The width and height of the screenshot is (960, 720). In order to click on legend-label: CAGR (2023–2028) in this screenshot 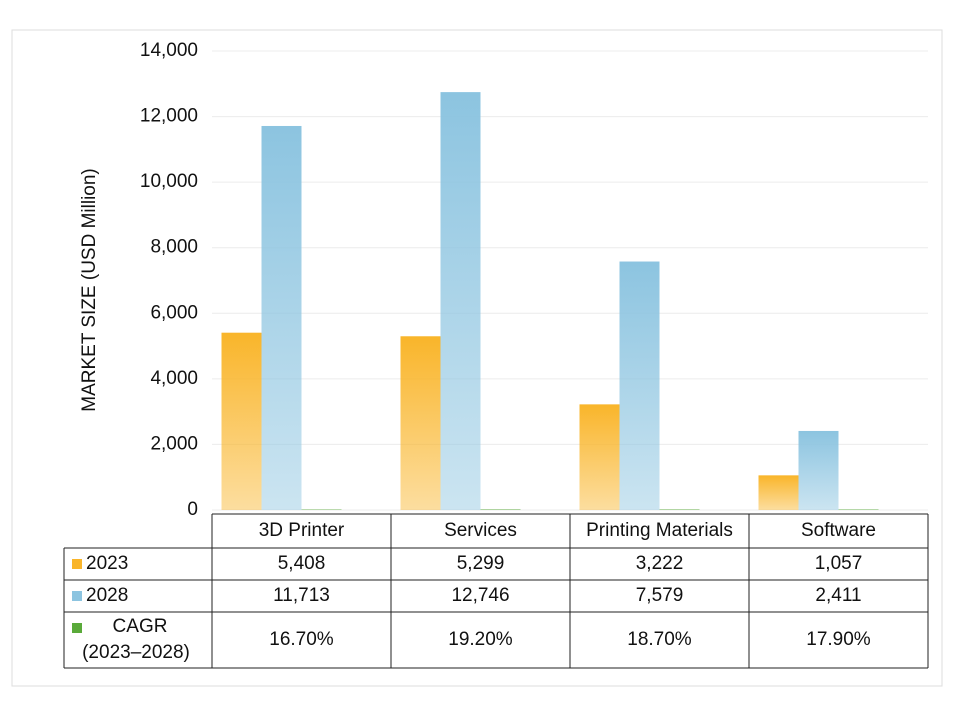, I will do `click(136, 639)`.